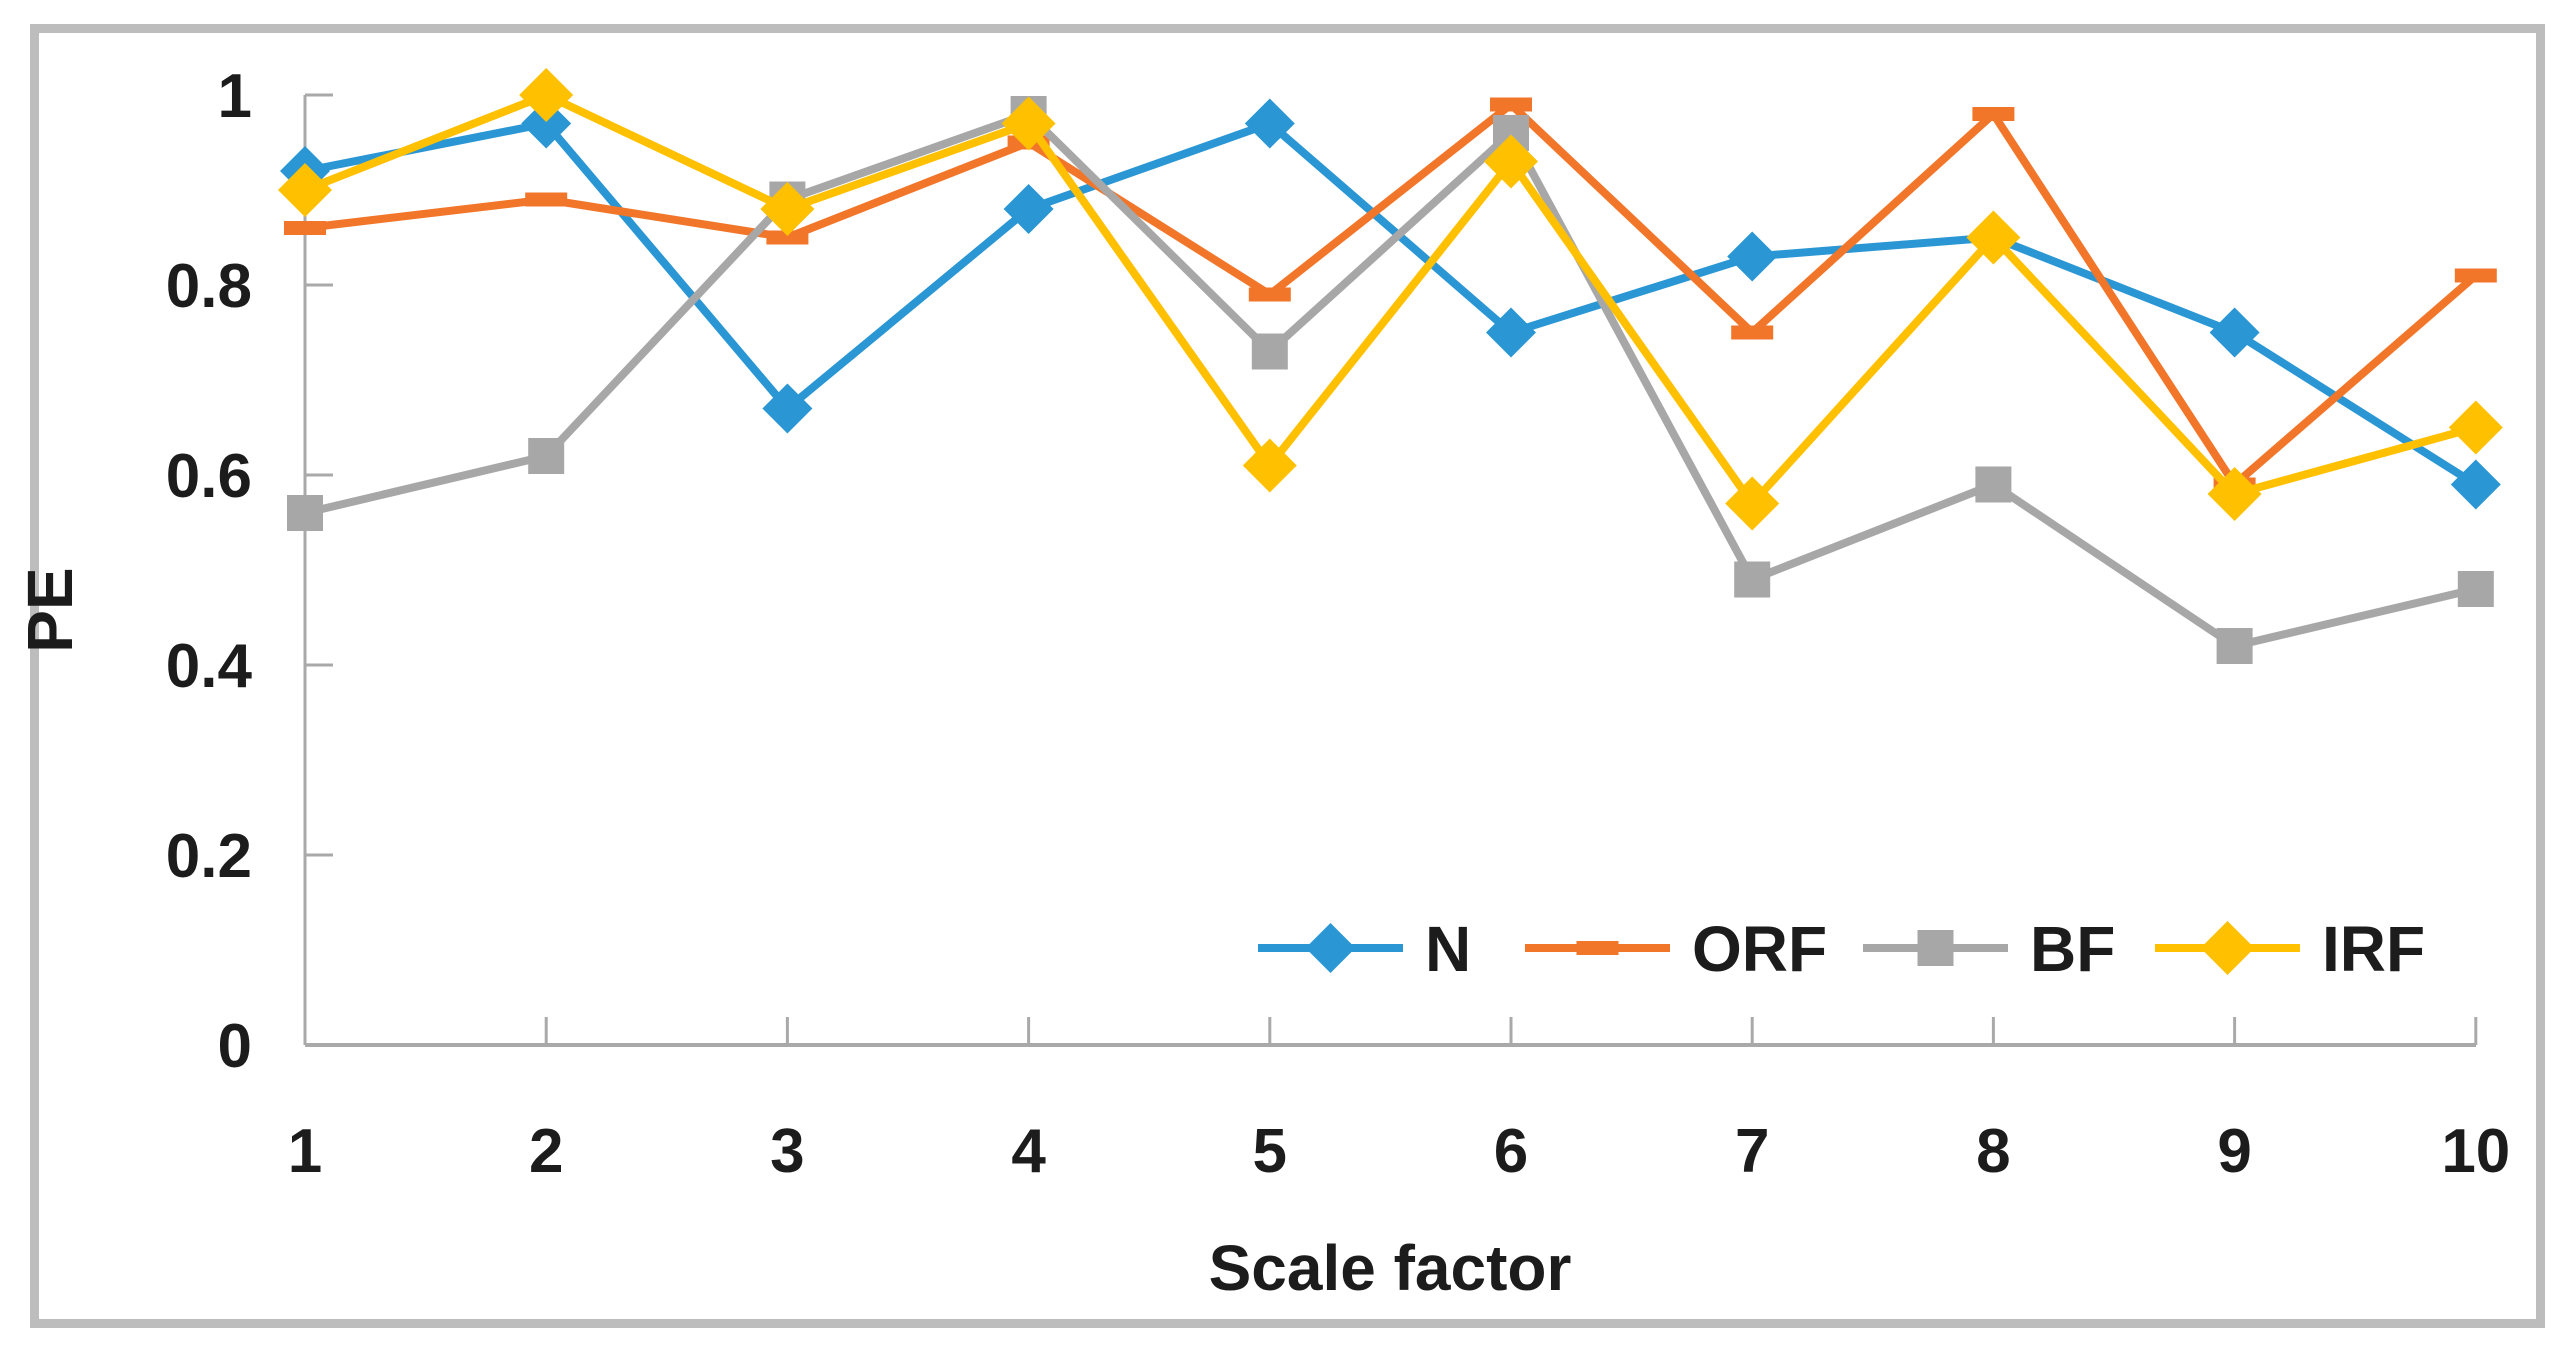  Describe the element at coordinates (1759, 949) in the screenshot. I see `legend-label-ORF: ORF` at that location.